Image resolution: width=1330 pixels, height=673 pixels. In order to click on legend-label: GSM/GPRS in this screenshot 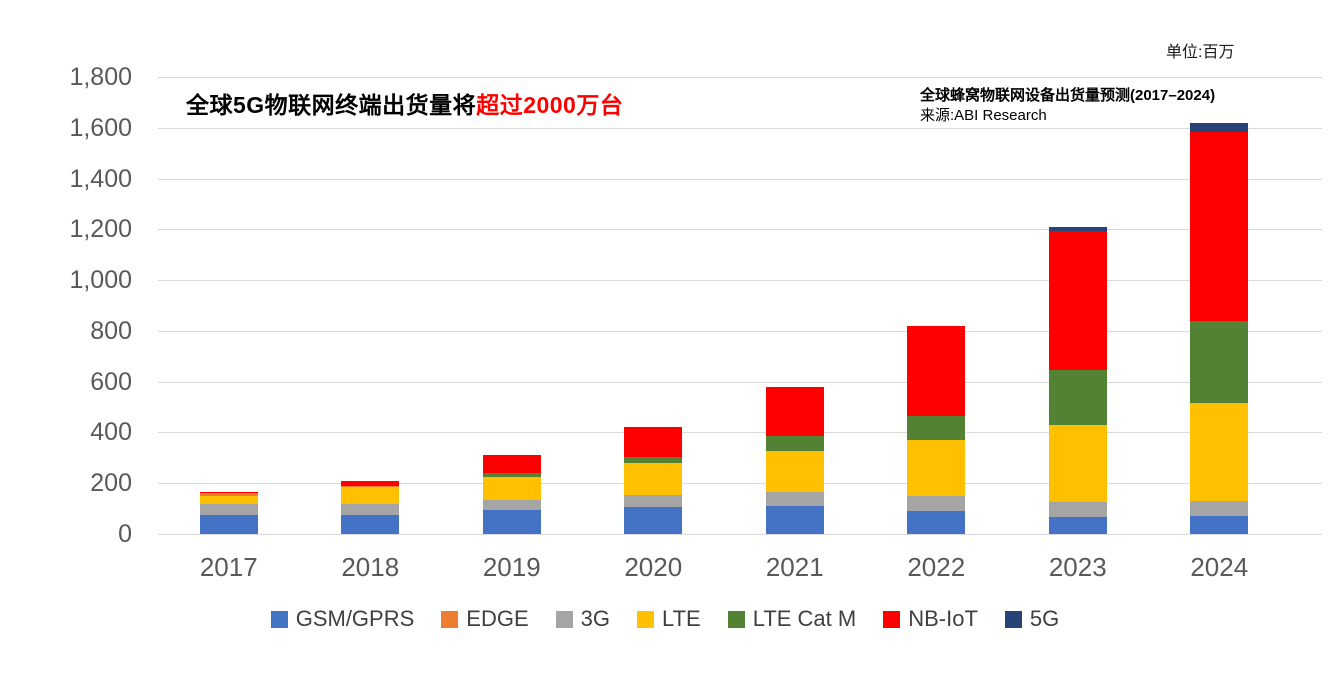, I will do `click(355, 618)`.